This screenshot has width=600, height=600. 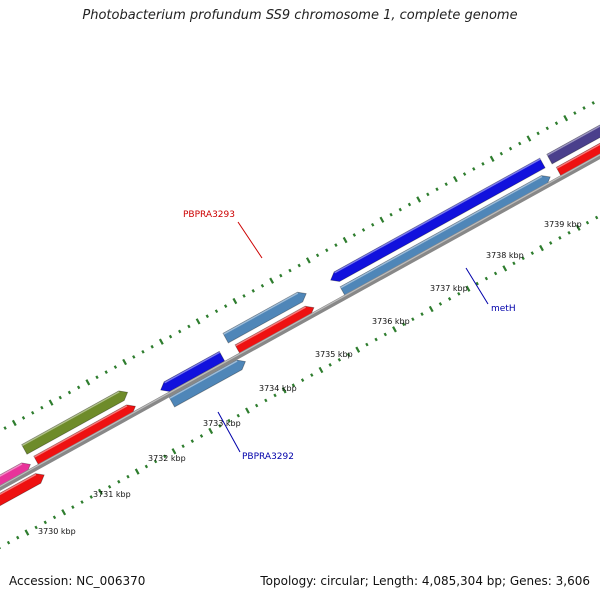 I want to click on tick-label: 3730 kbp, so click(x=57, y=531).